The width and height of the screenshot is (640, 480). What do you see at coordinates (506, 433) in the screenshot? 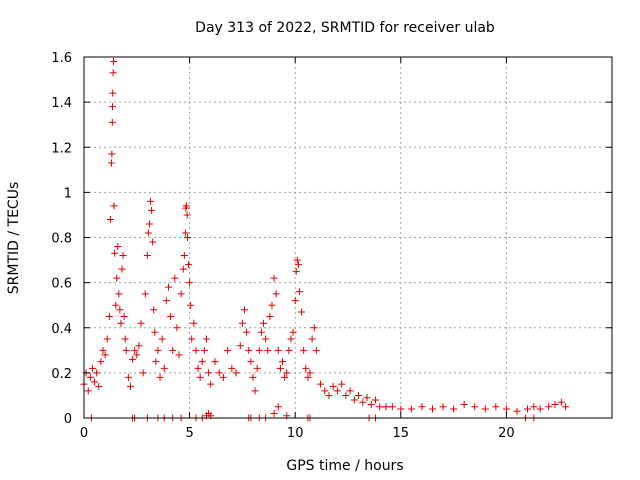
I see `x-tick-label: 20` at bounding box center [506, 433].